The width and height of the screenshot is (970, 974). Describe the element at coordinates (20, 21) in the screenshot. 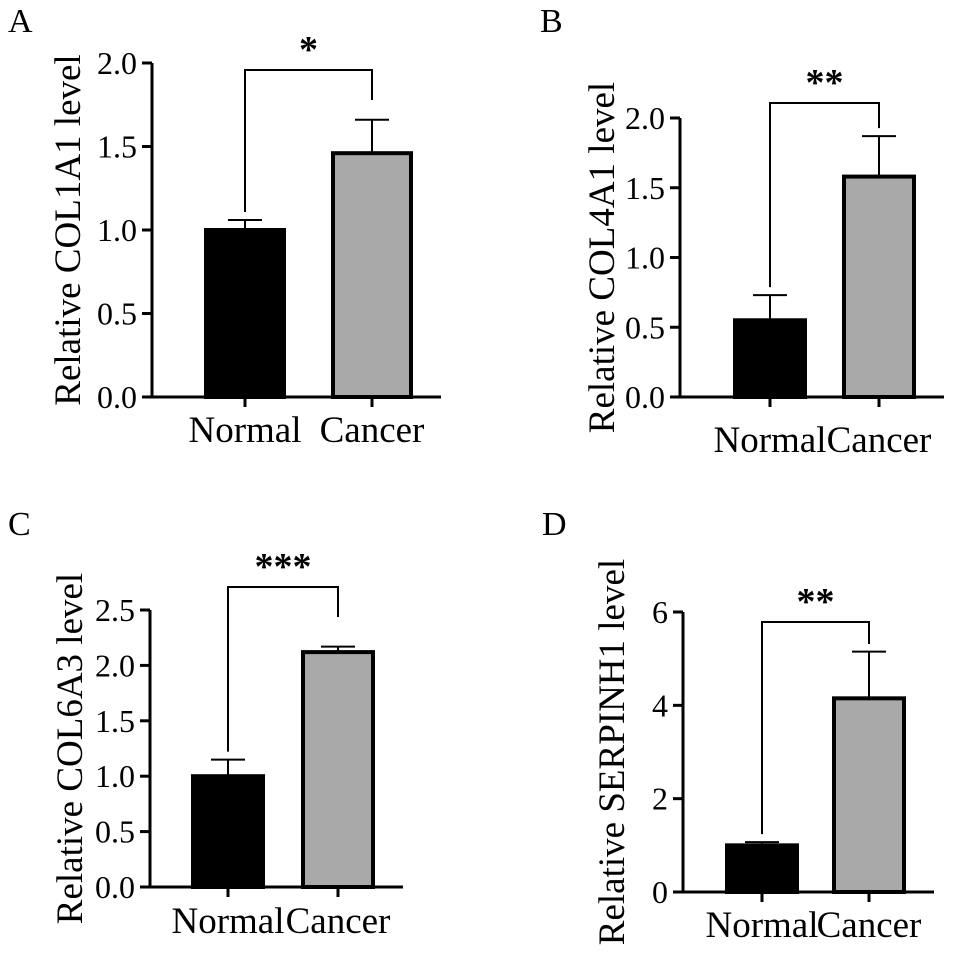

I see `panel-label: A` at that location.